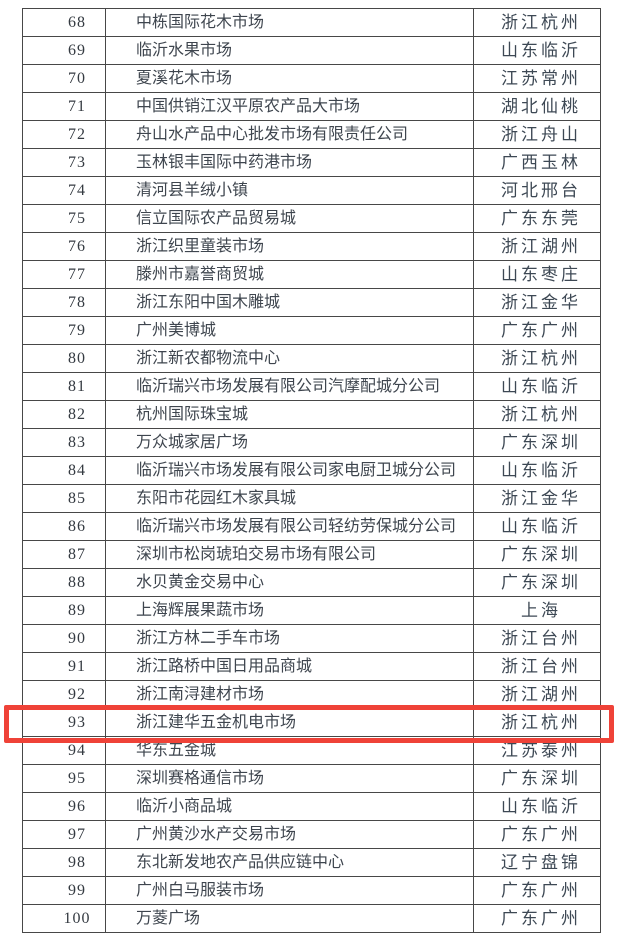 This screenshot has height=940, width=631. I want to click on table-row: 69 临沂水果市场 山东临沂, so click(311, 50).